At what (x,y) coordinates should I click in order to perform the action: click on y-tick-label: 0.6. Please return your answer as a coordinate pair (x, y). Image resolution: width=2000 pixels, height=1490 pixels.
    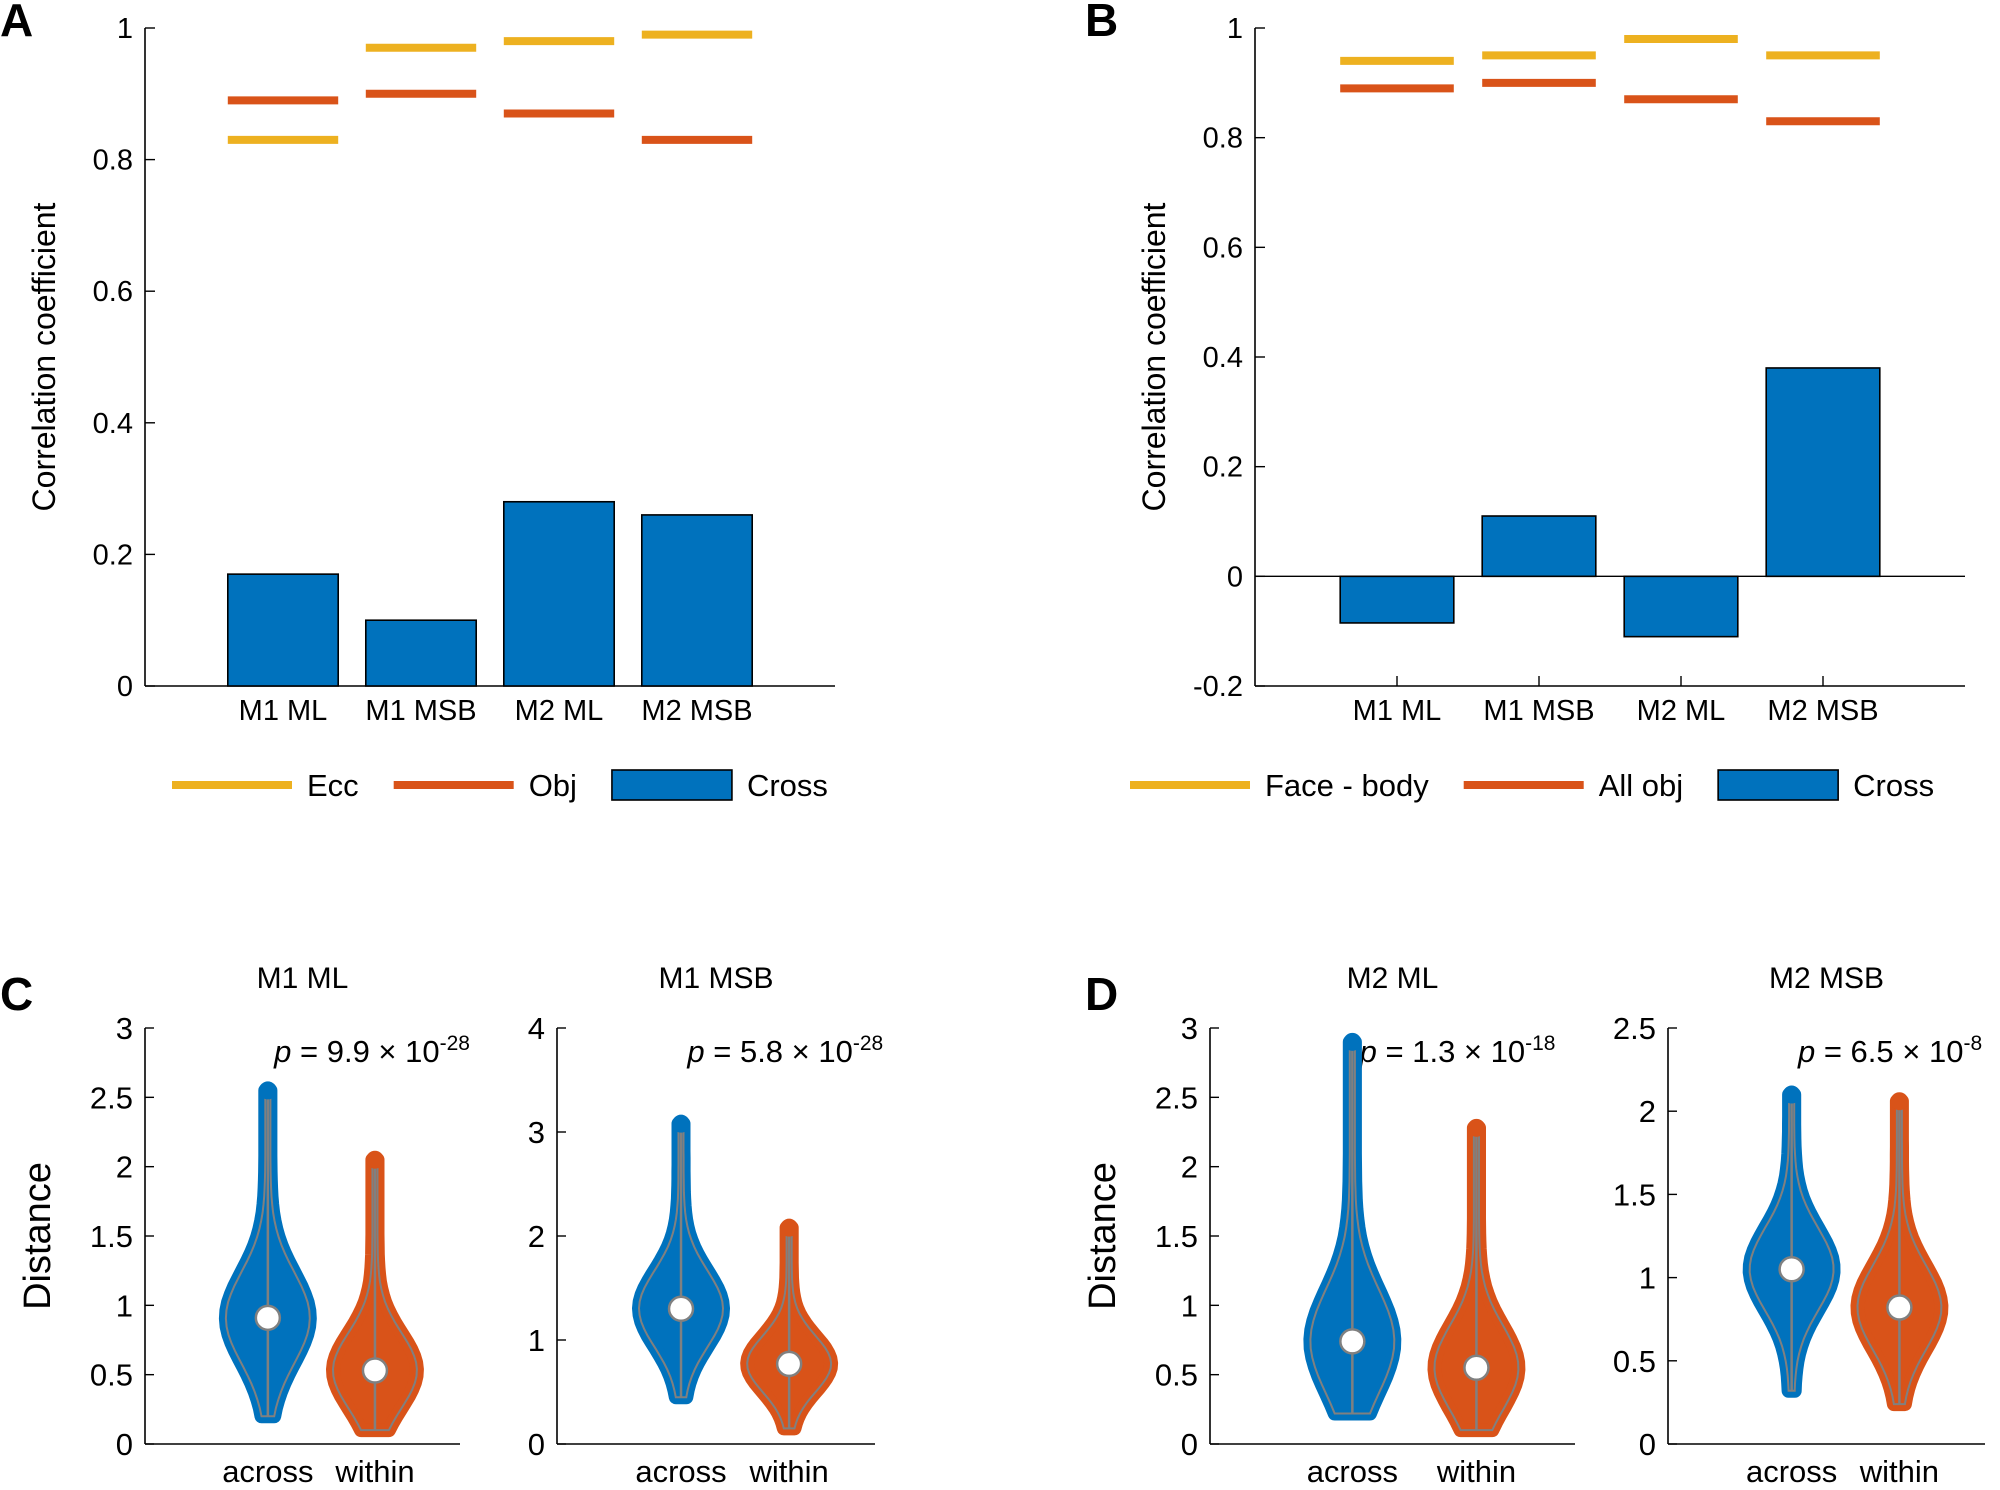
    Looking at the image, I should click on (1223, 248).